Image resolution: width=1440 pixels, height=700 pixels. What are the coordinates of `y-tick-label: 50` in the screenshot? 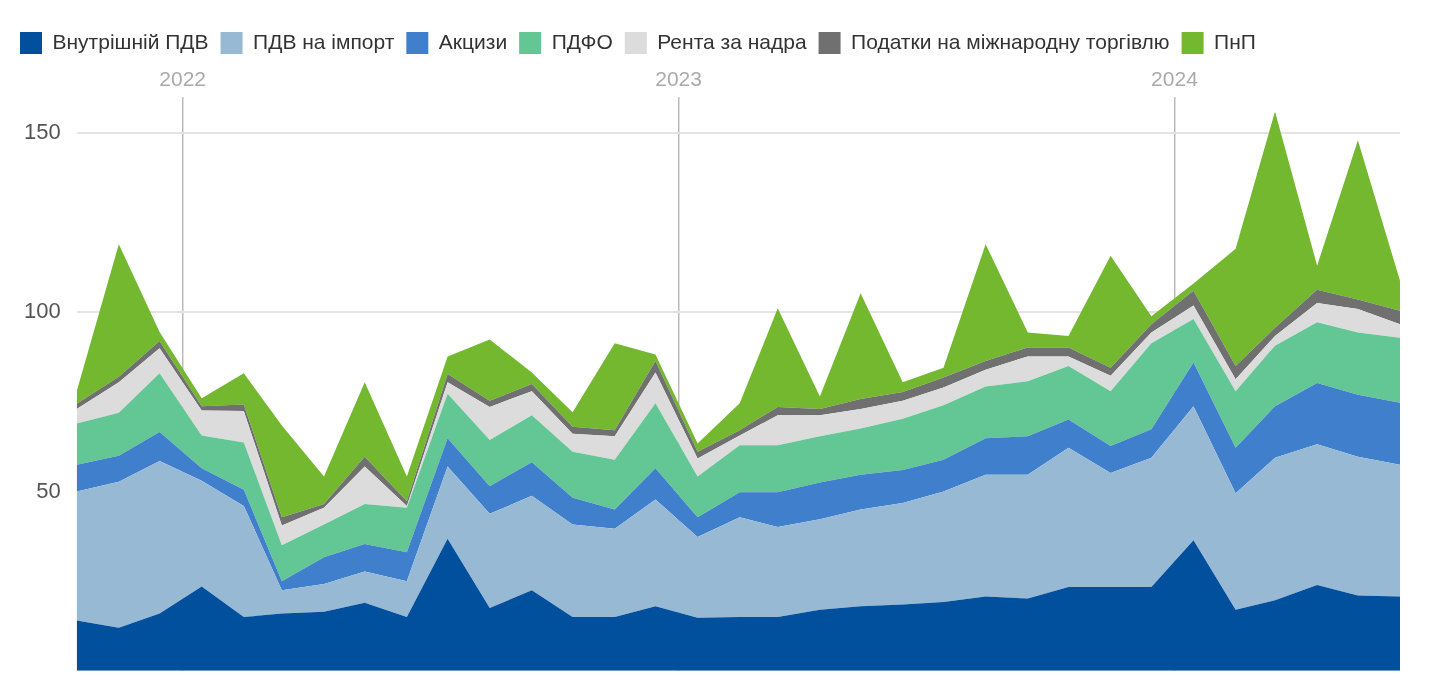 It's located at (48, 490).